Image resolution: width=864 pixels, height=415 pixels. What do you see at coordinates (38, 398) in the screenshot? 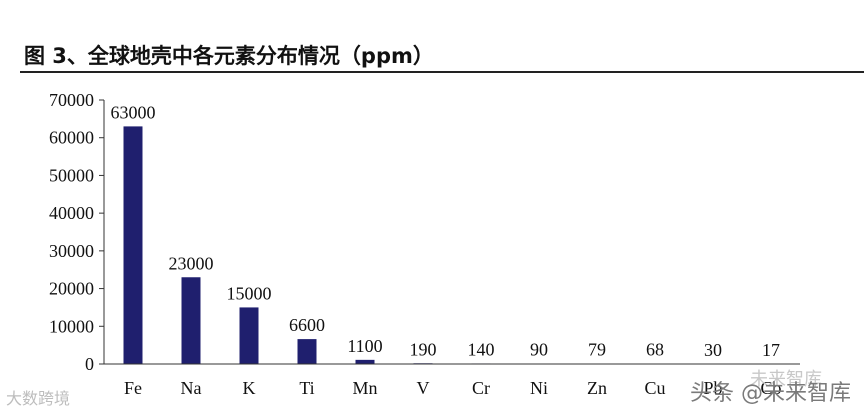
I see `watermark-left: 大数跨境` at bounding box center [38, 398].